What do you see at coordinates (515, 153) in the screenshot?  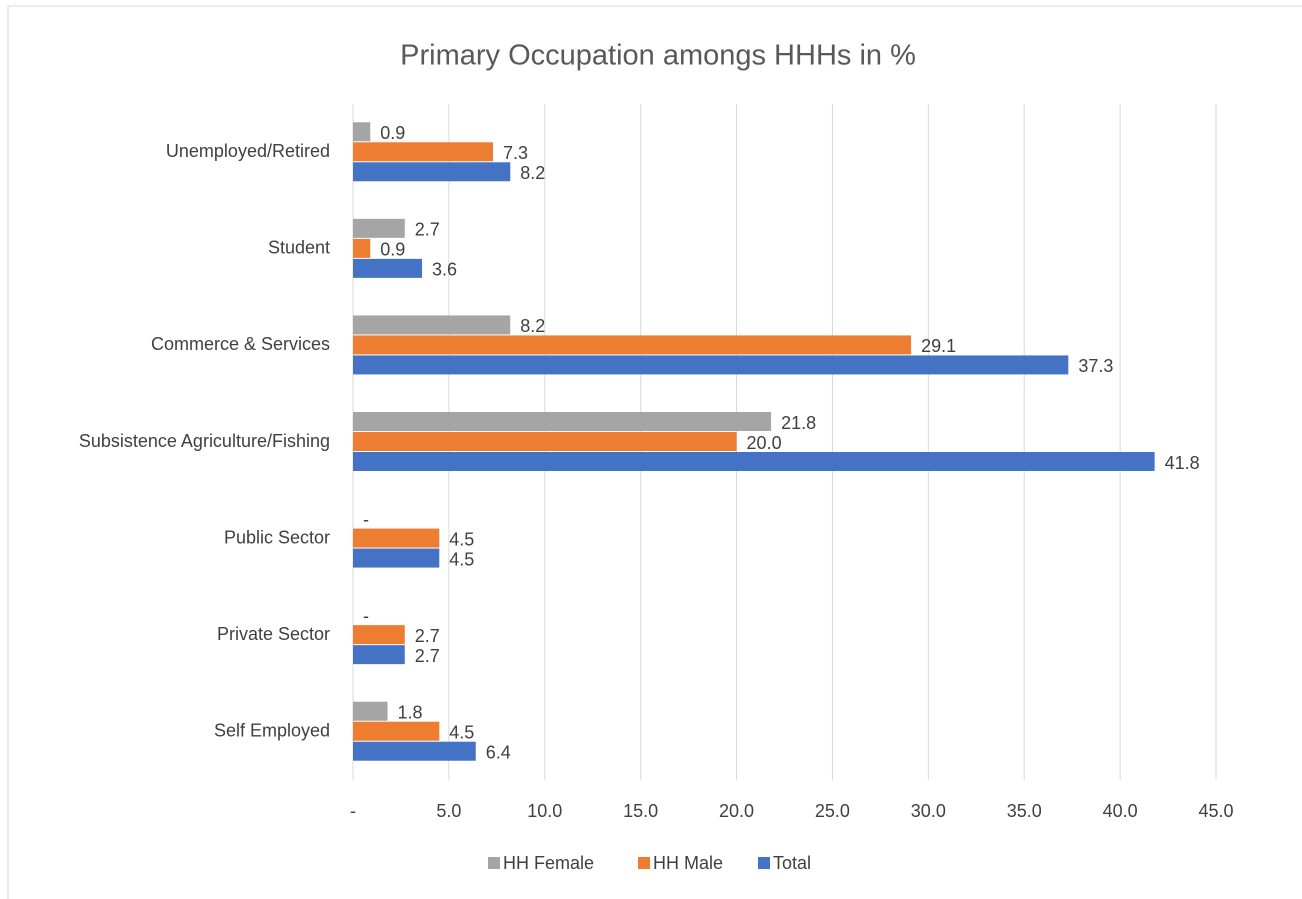 I see `data-label: 7.3` at bounding box center [515, 153].